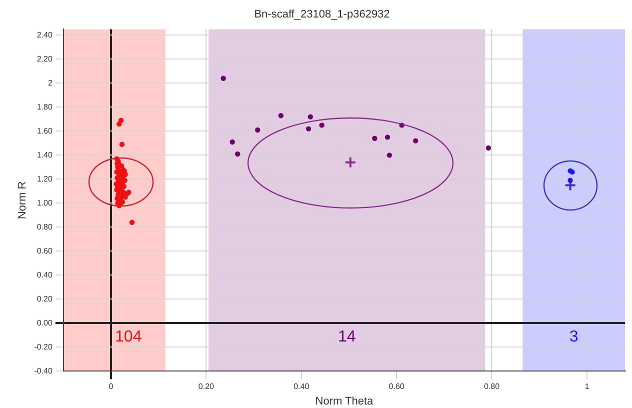 The height and width of the screenshot is (408, 632). I want to click on x-tick-label: 1, so click(587, 387).